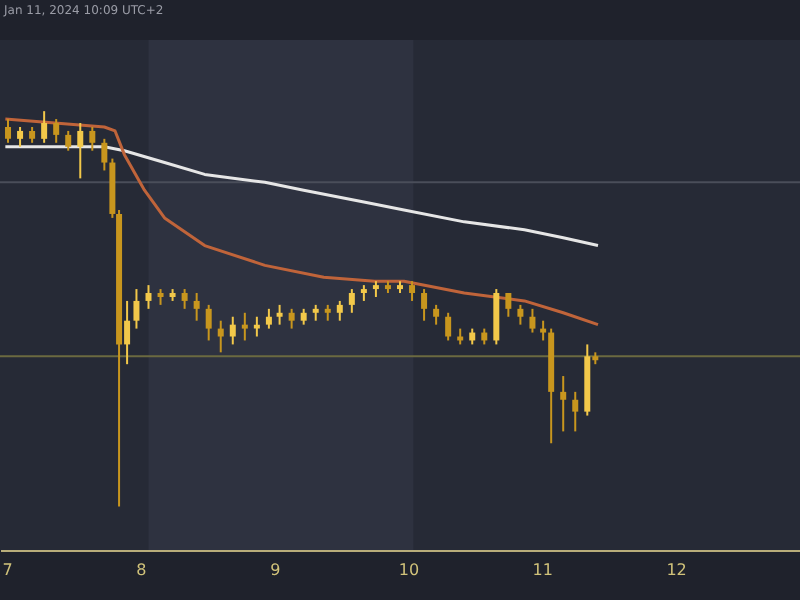 The width and height of the screenshot is (800, 600). What do you see at coordinates (141, 570) in the screenshot?
I see `x-tick-label: 8` at bounding box center [141, 570].